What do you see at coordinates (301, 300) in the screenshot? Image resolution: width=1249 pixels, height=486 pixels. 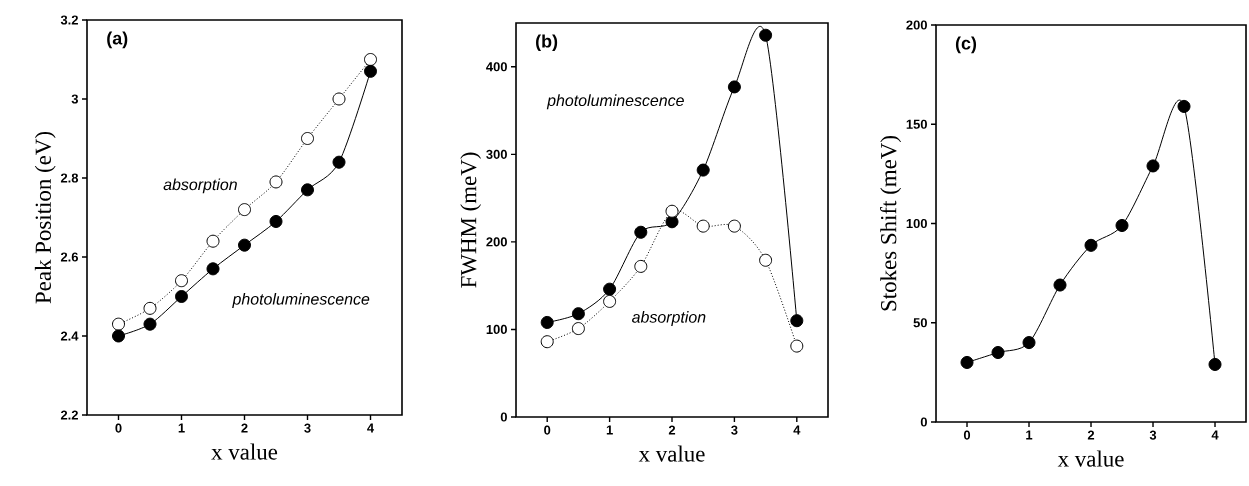 I see `series-label: photoluminescence` at bounding box center [301, 300].